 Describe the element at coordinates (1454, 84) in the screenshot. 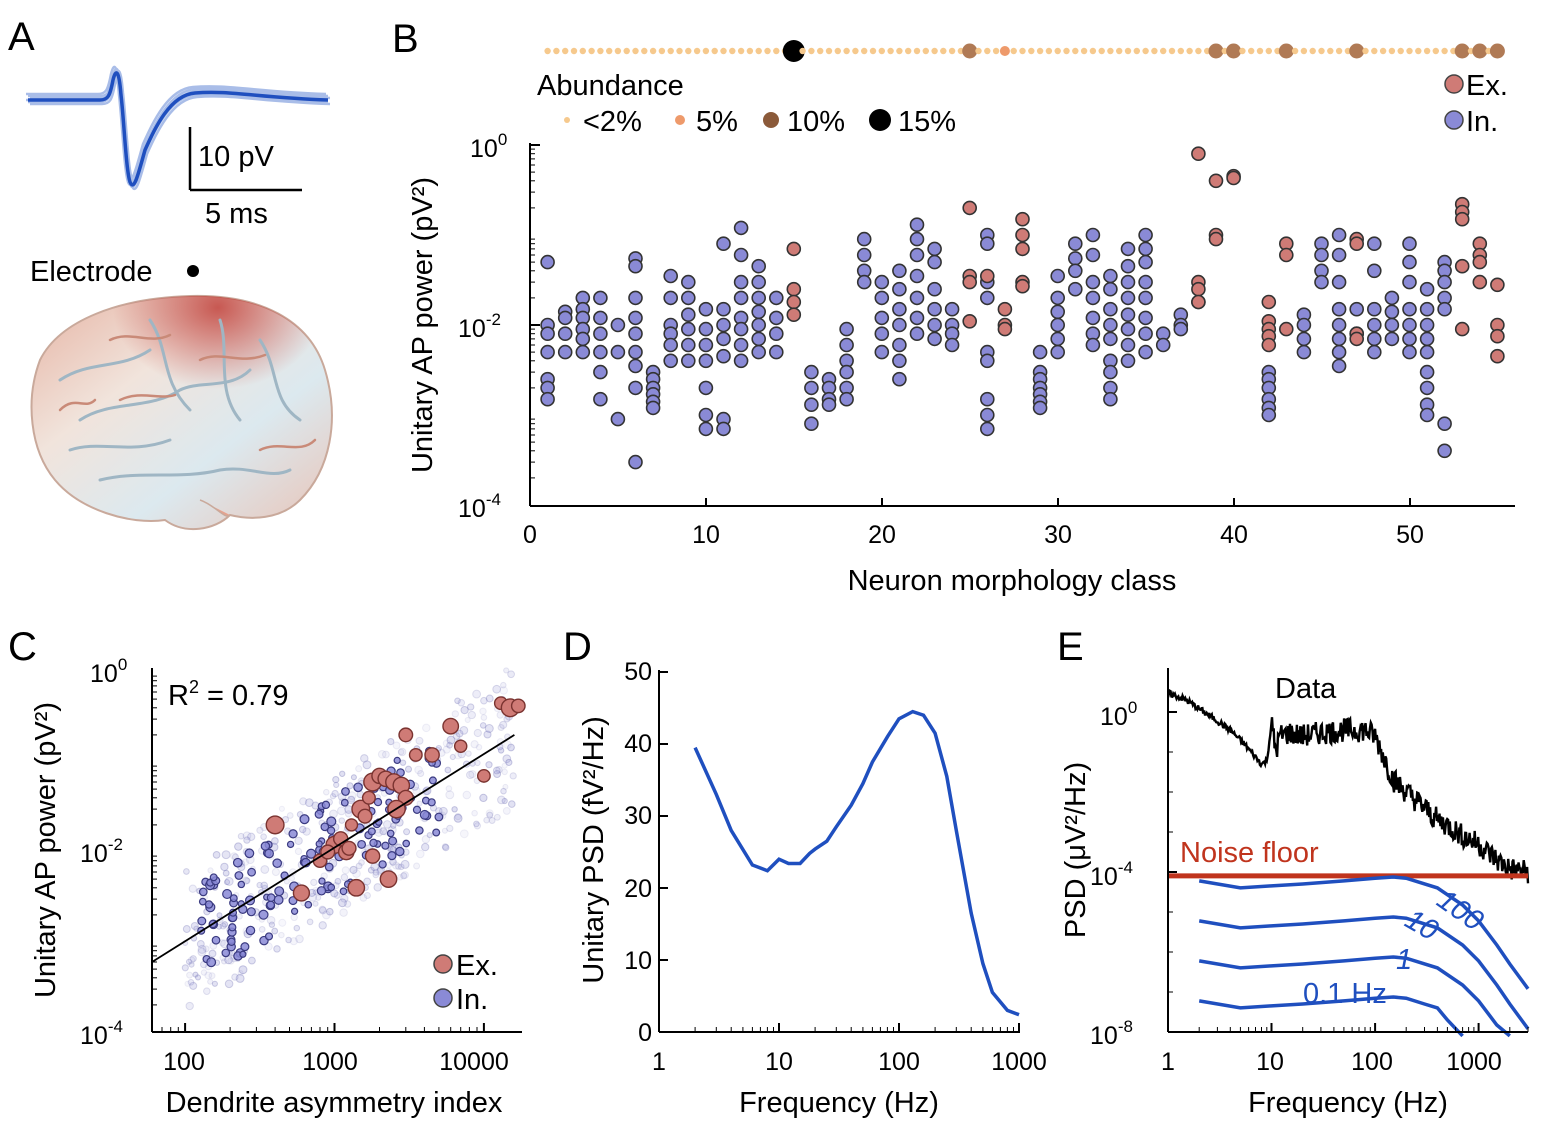

I see `legend-marker-ex` at that location.